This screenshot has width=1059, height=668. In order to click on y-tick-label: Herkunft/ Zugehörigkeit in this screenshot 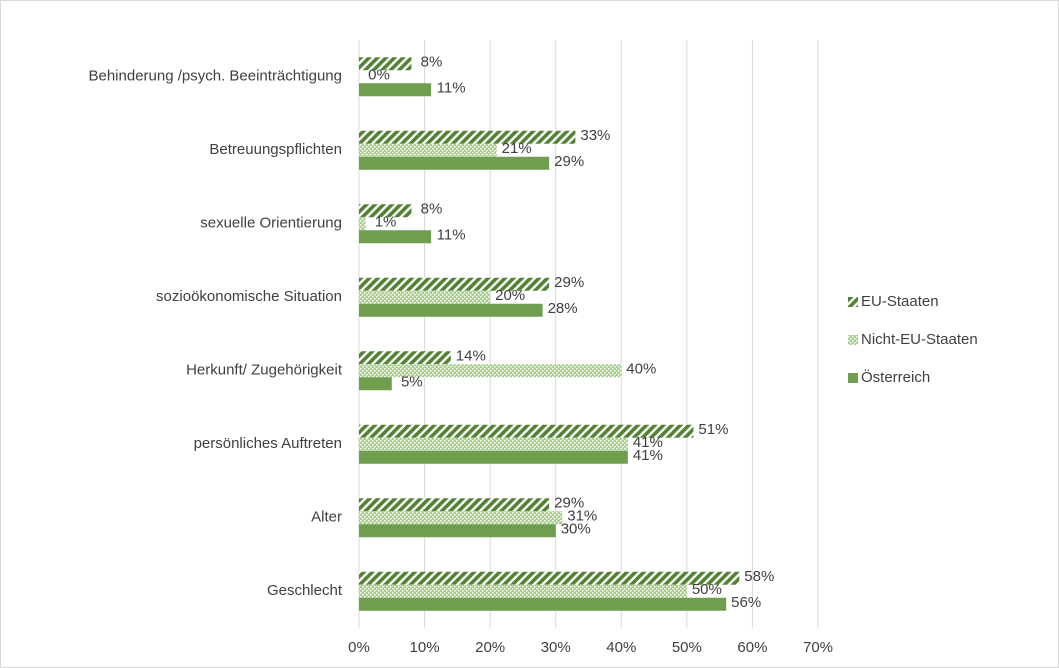, I will do `click(264, 370)`.